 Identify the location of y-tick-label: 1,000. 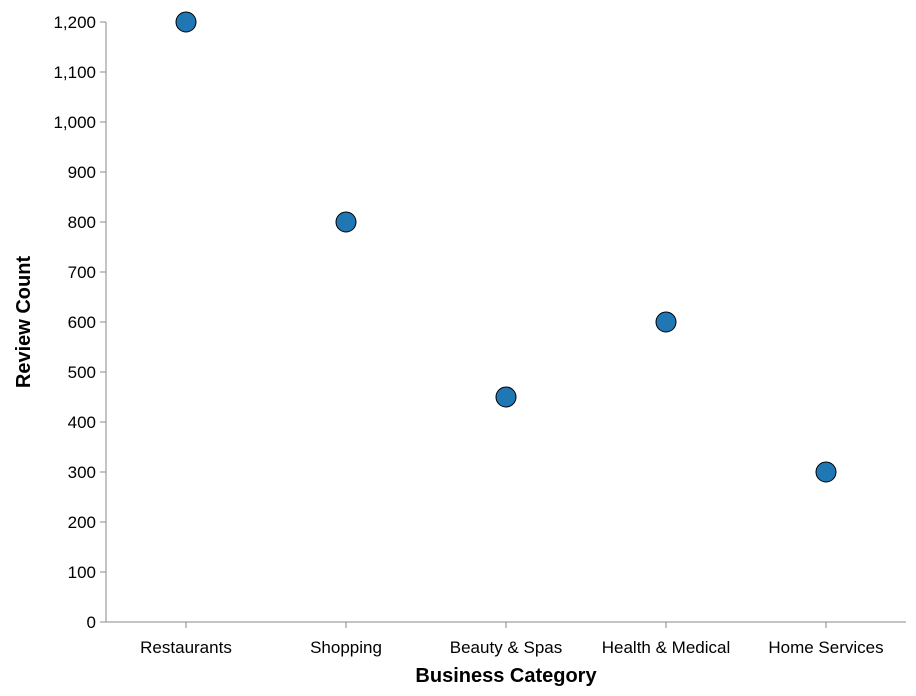
(74, 122).